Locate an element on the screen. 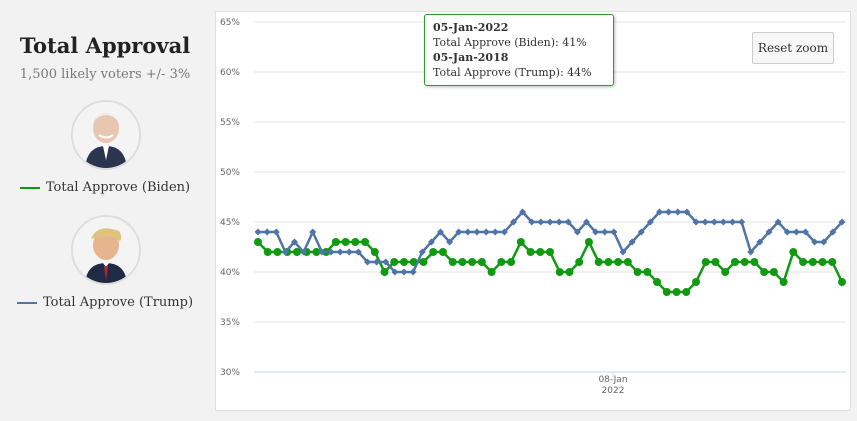  y-tick-label: 65% is located at coordinates (230, 23).